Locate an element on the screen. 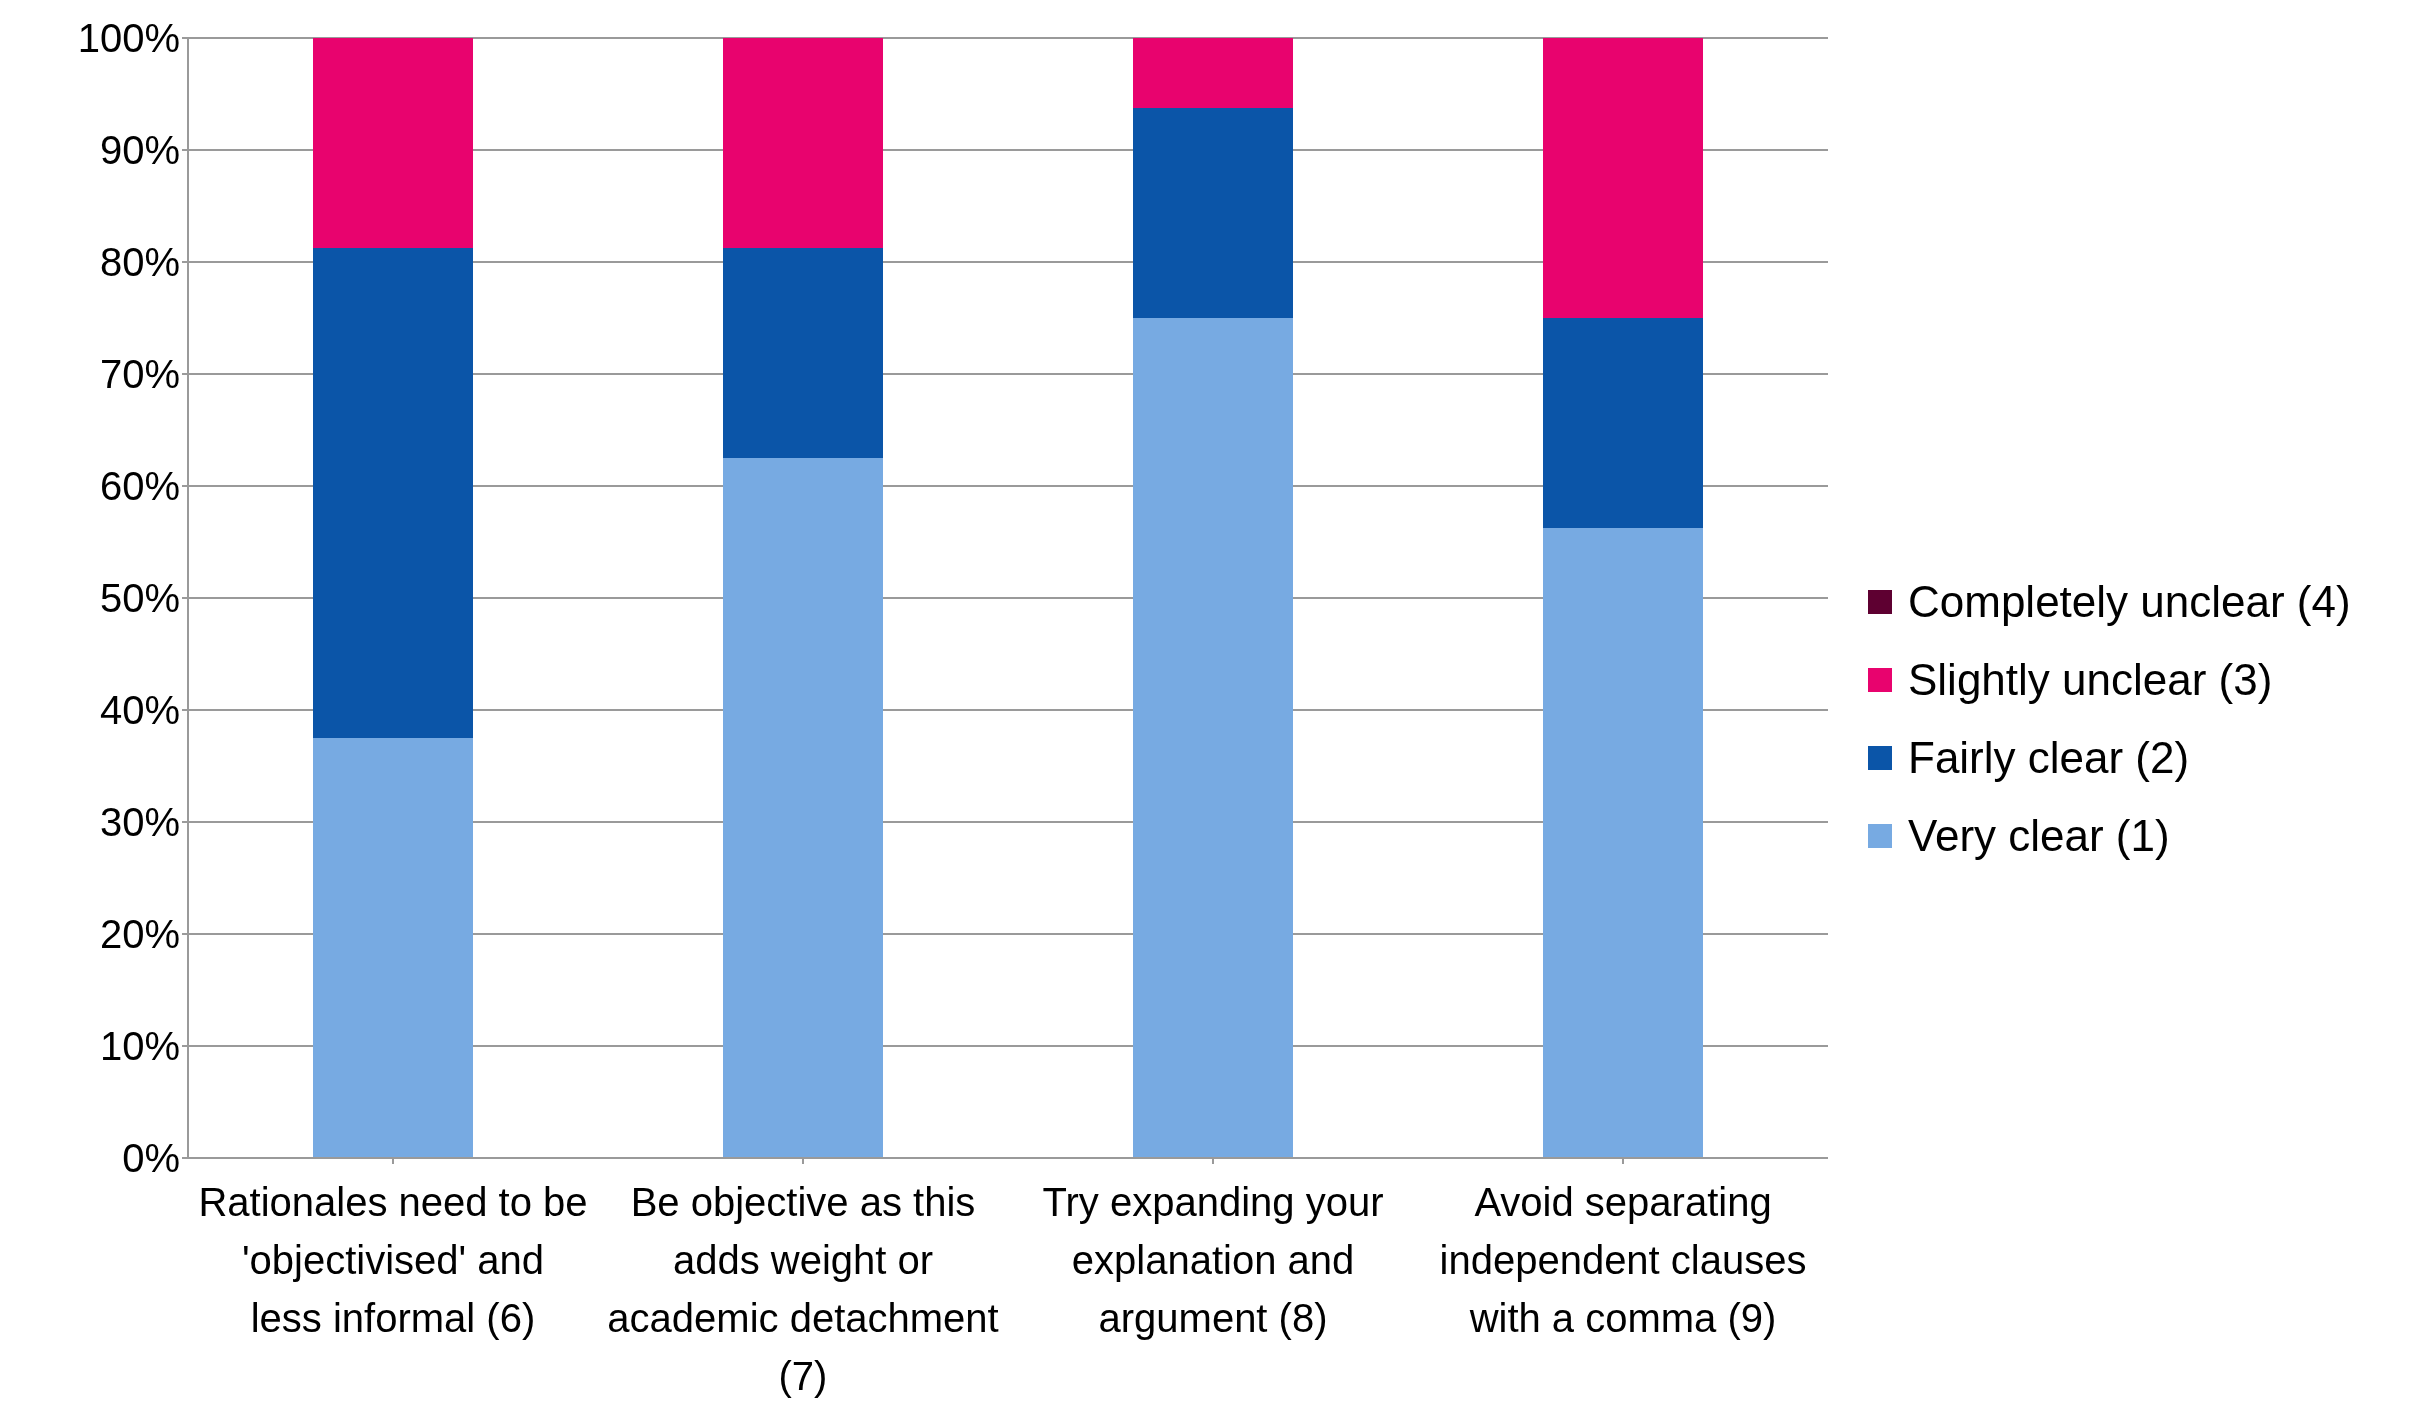  y-tick-label: 50% is located at coordinates (139, 598).